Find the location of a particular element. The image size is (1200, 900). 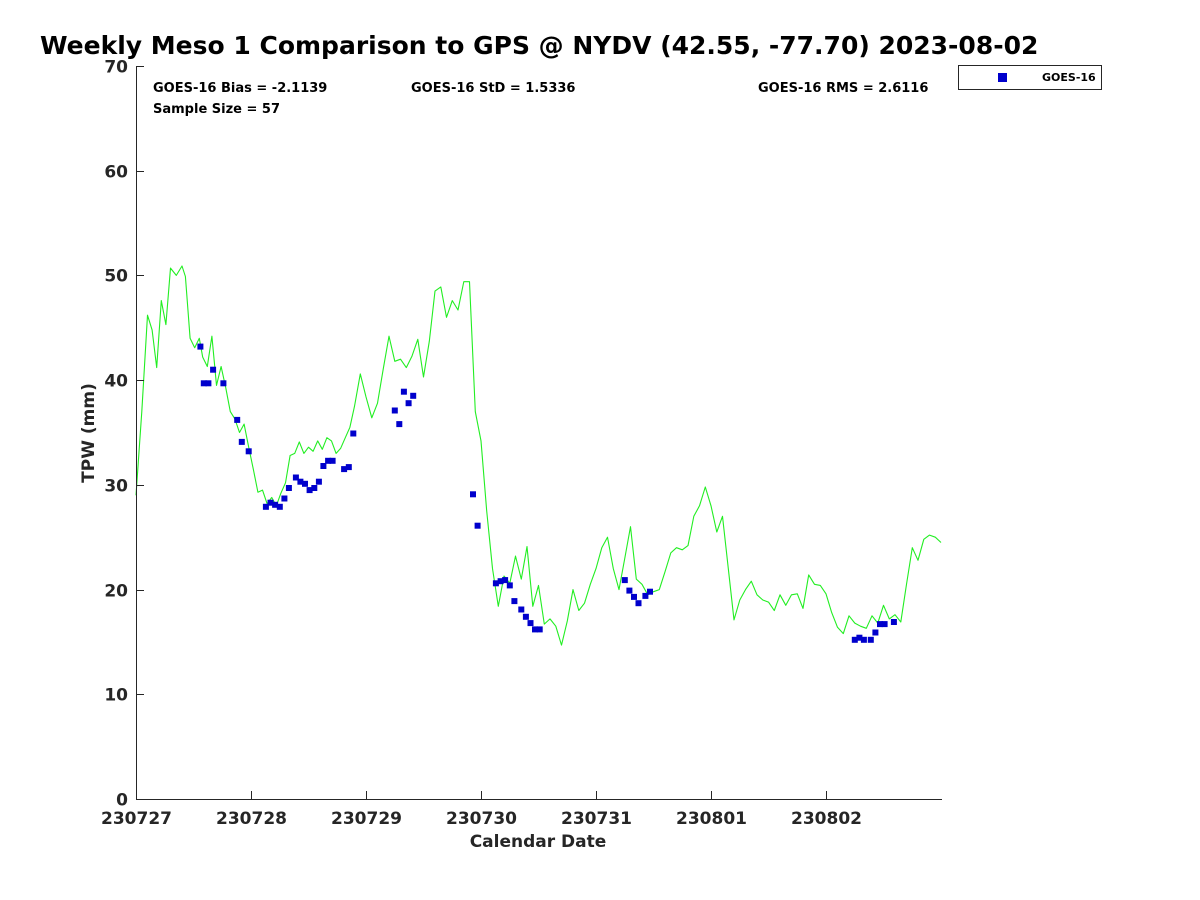

y-tick-label: 50 is located at coordinates (116, 277).